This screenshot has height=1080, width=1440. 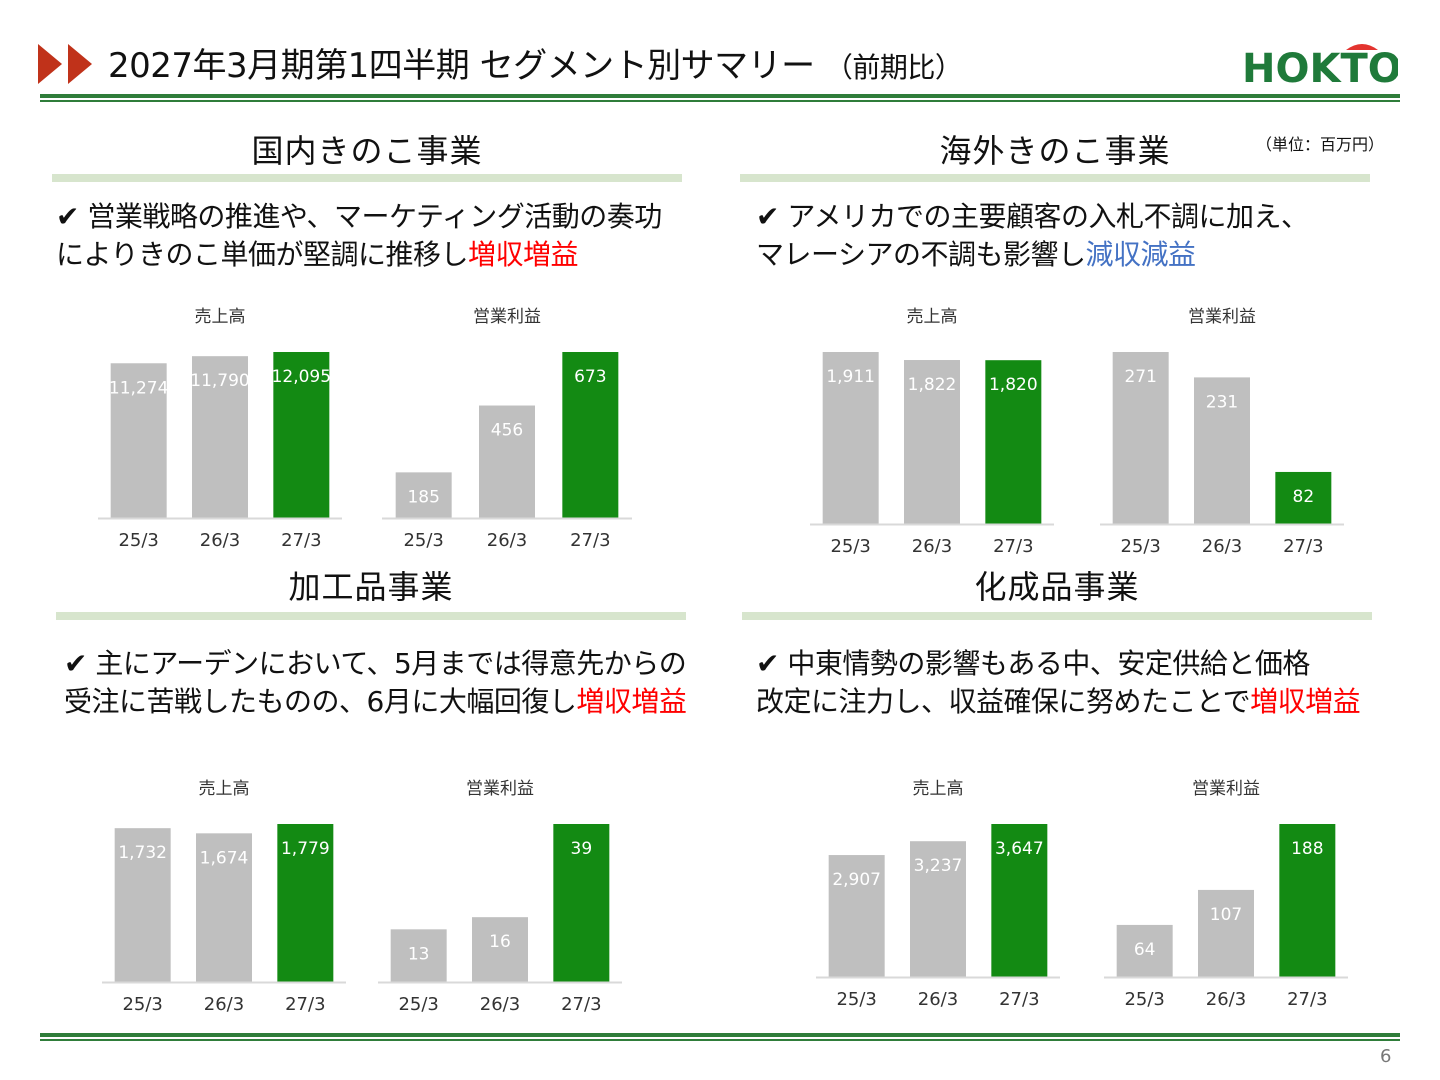 What do you see at coordinates (1320, 69) in the screenshot?
I see `logo-text: HOKTO` at bounding box center [1320, 69].